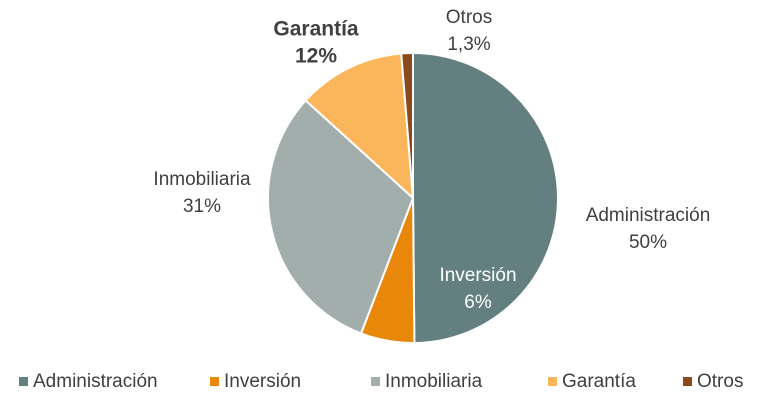 The image size is (771, 404). What do you see at coordinates (202, 206) in the screenshot?
I see `slice-label: 31%` at bounding box center [202, 206].